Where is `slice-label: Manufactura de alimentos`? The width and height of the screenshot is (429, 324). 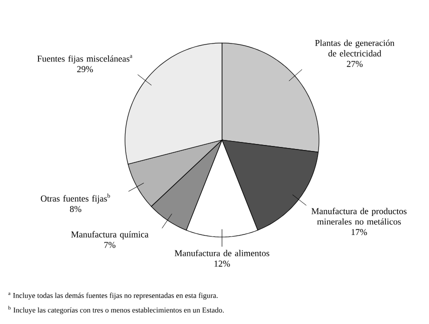
slice-label: Manufactura de alimentos is located at coordinates (222, 253).